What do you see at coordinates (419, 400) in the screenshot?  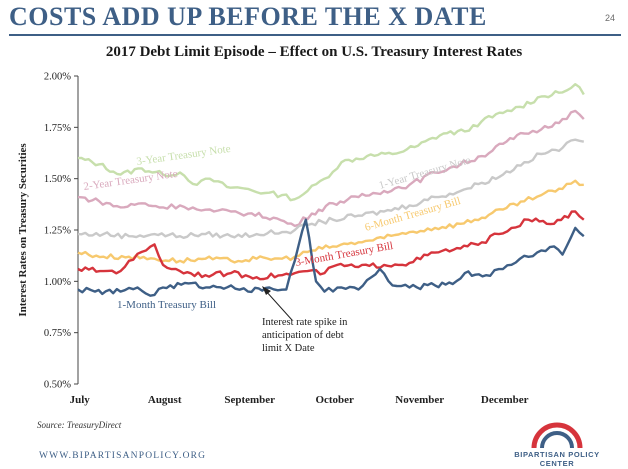 I see `x-tick-label: November` at bounding box center [419, 400].